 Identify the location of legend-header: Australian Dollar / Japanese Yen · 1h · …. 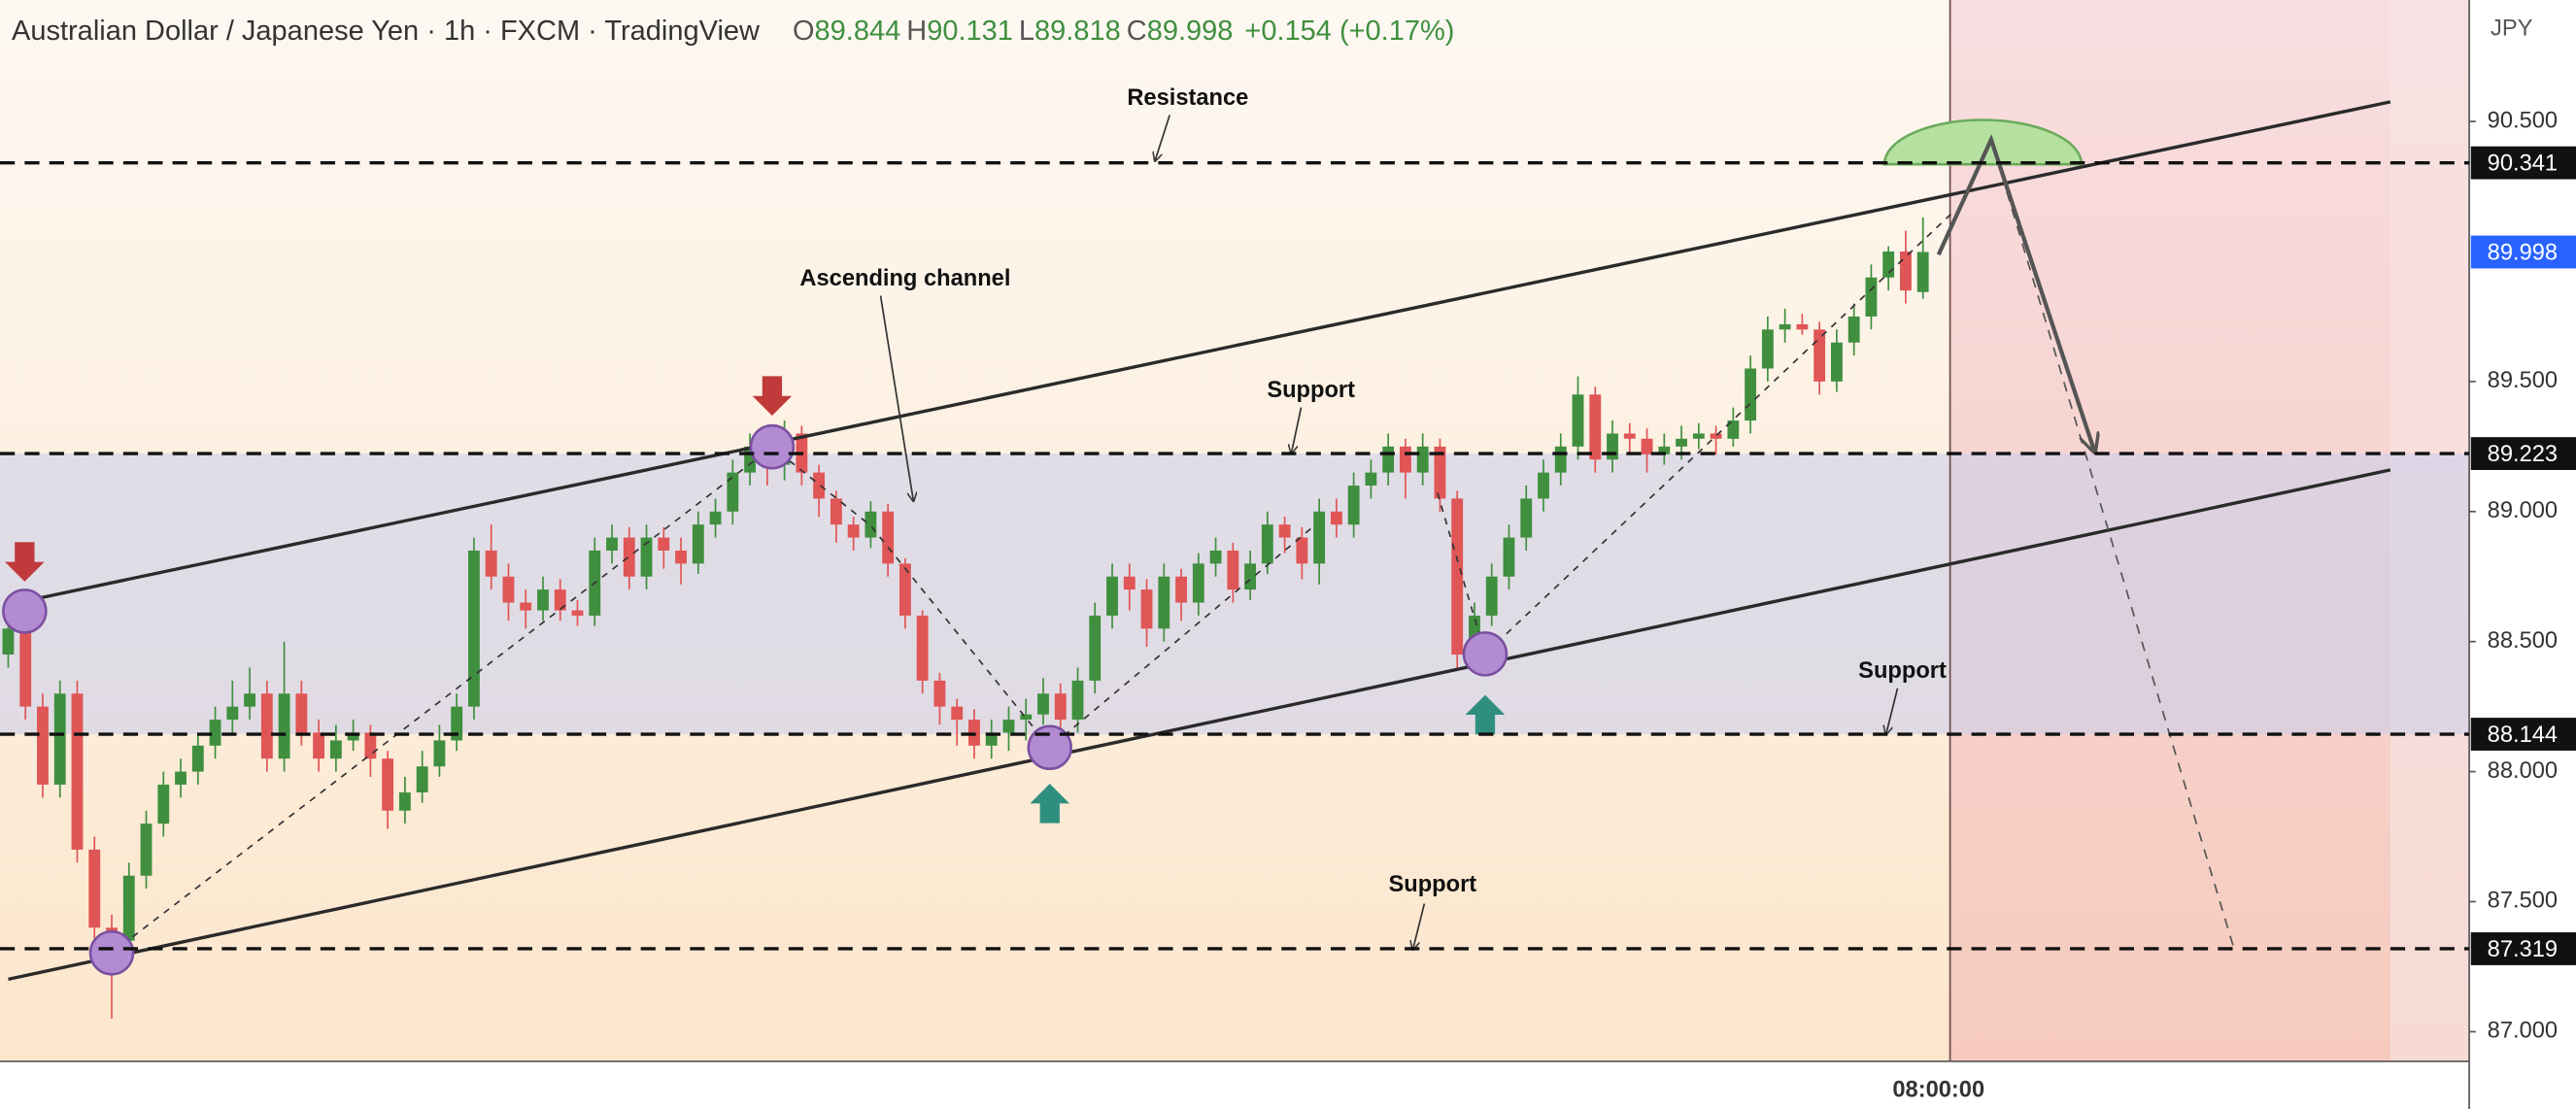
(733, 32).